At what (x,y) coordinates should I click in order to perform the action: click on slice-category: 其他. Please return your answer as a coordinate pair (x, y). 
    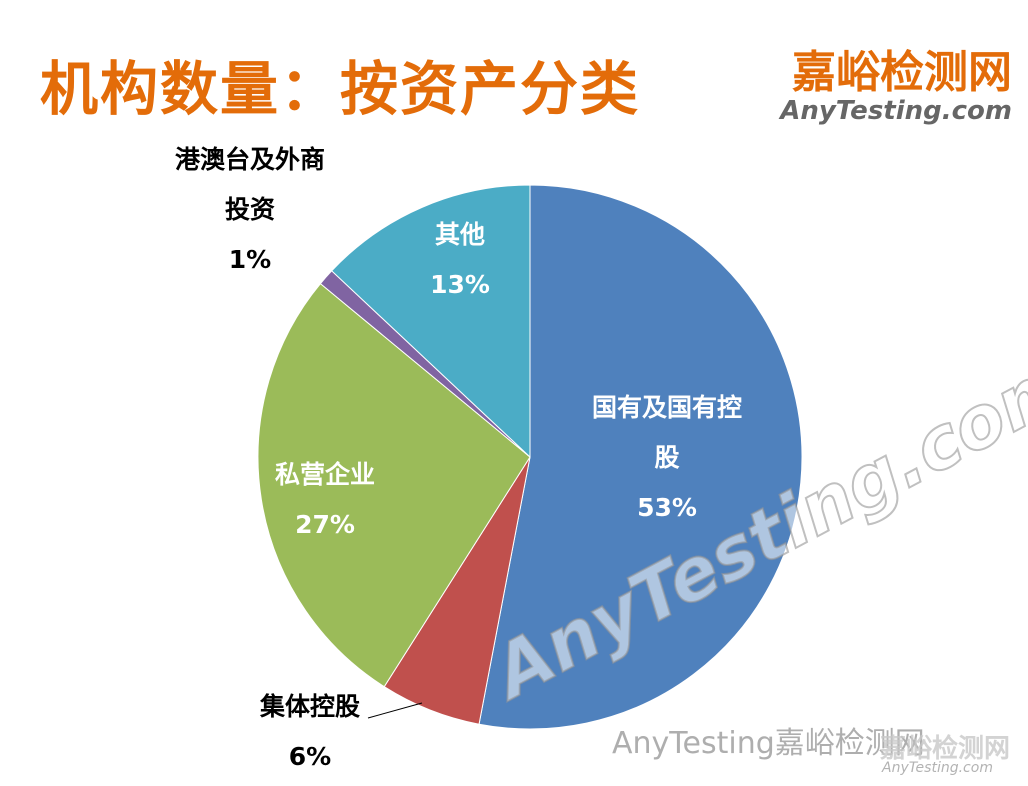
    Looking at the image, I should click on (459, 234).